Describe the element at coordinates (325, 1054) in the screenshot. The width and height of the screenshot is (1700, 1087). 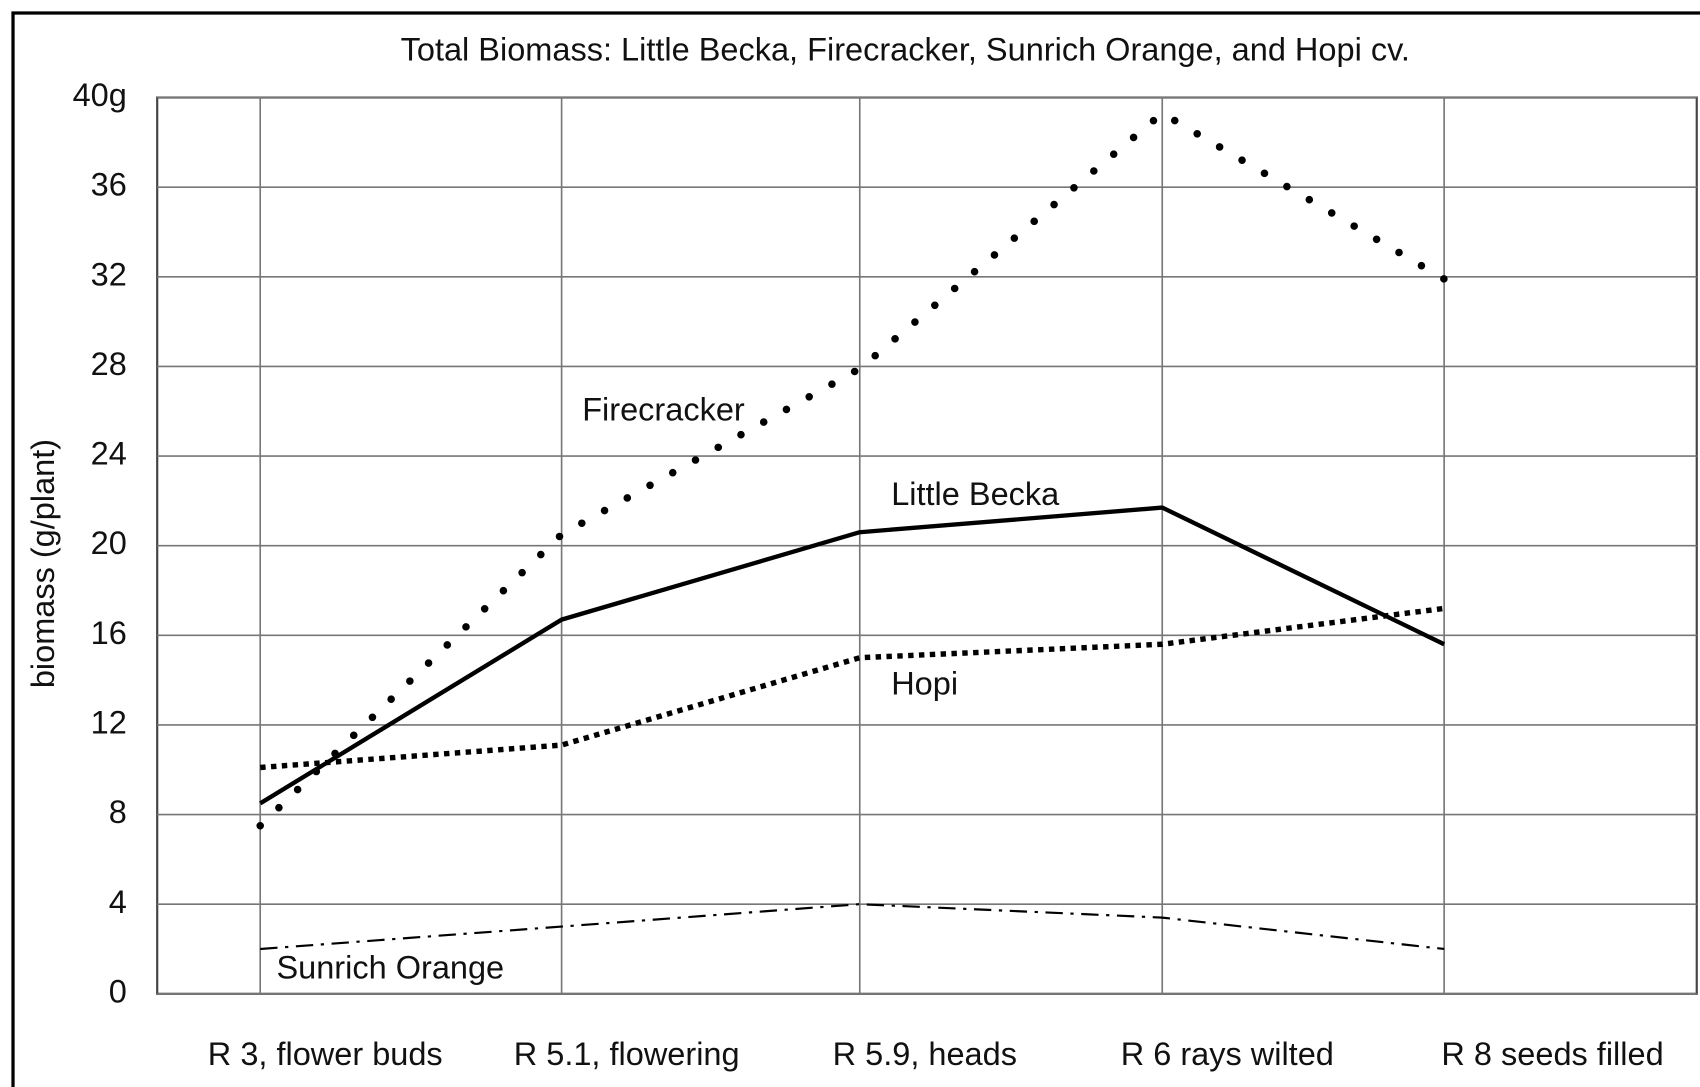
I see `x-tick-label: R 3, flower buds` at that location.